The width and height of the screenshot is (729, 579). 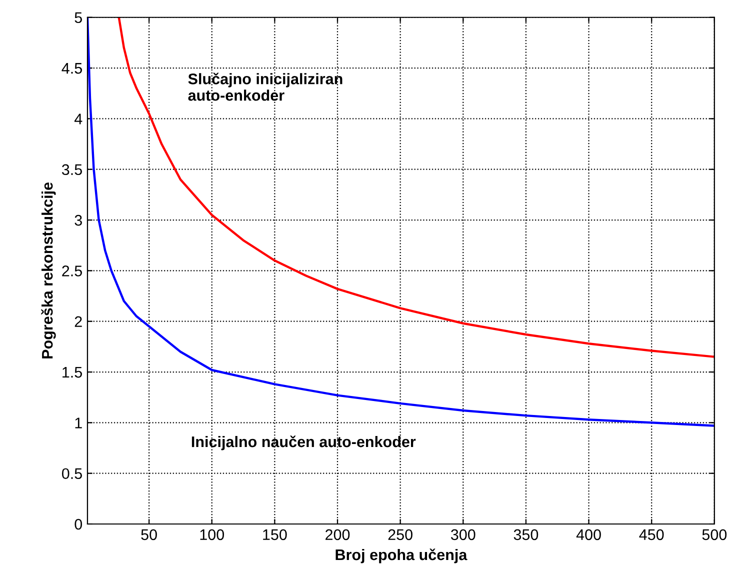 What do you see at coordinates (78, 524) in the screenshot?
I see `y-tick-label: 0` at bounding box center [78, 524].